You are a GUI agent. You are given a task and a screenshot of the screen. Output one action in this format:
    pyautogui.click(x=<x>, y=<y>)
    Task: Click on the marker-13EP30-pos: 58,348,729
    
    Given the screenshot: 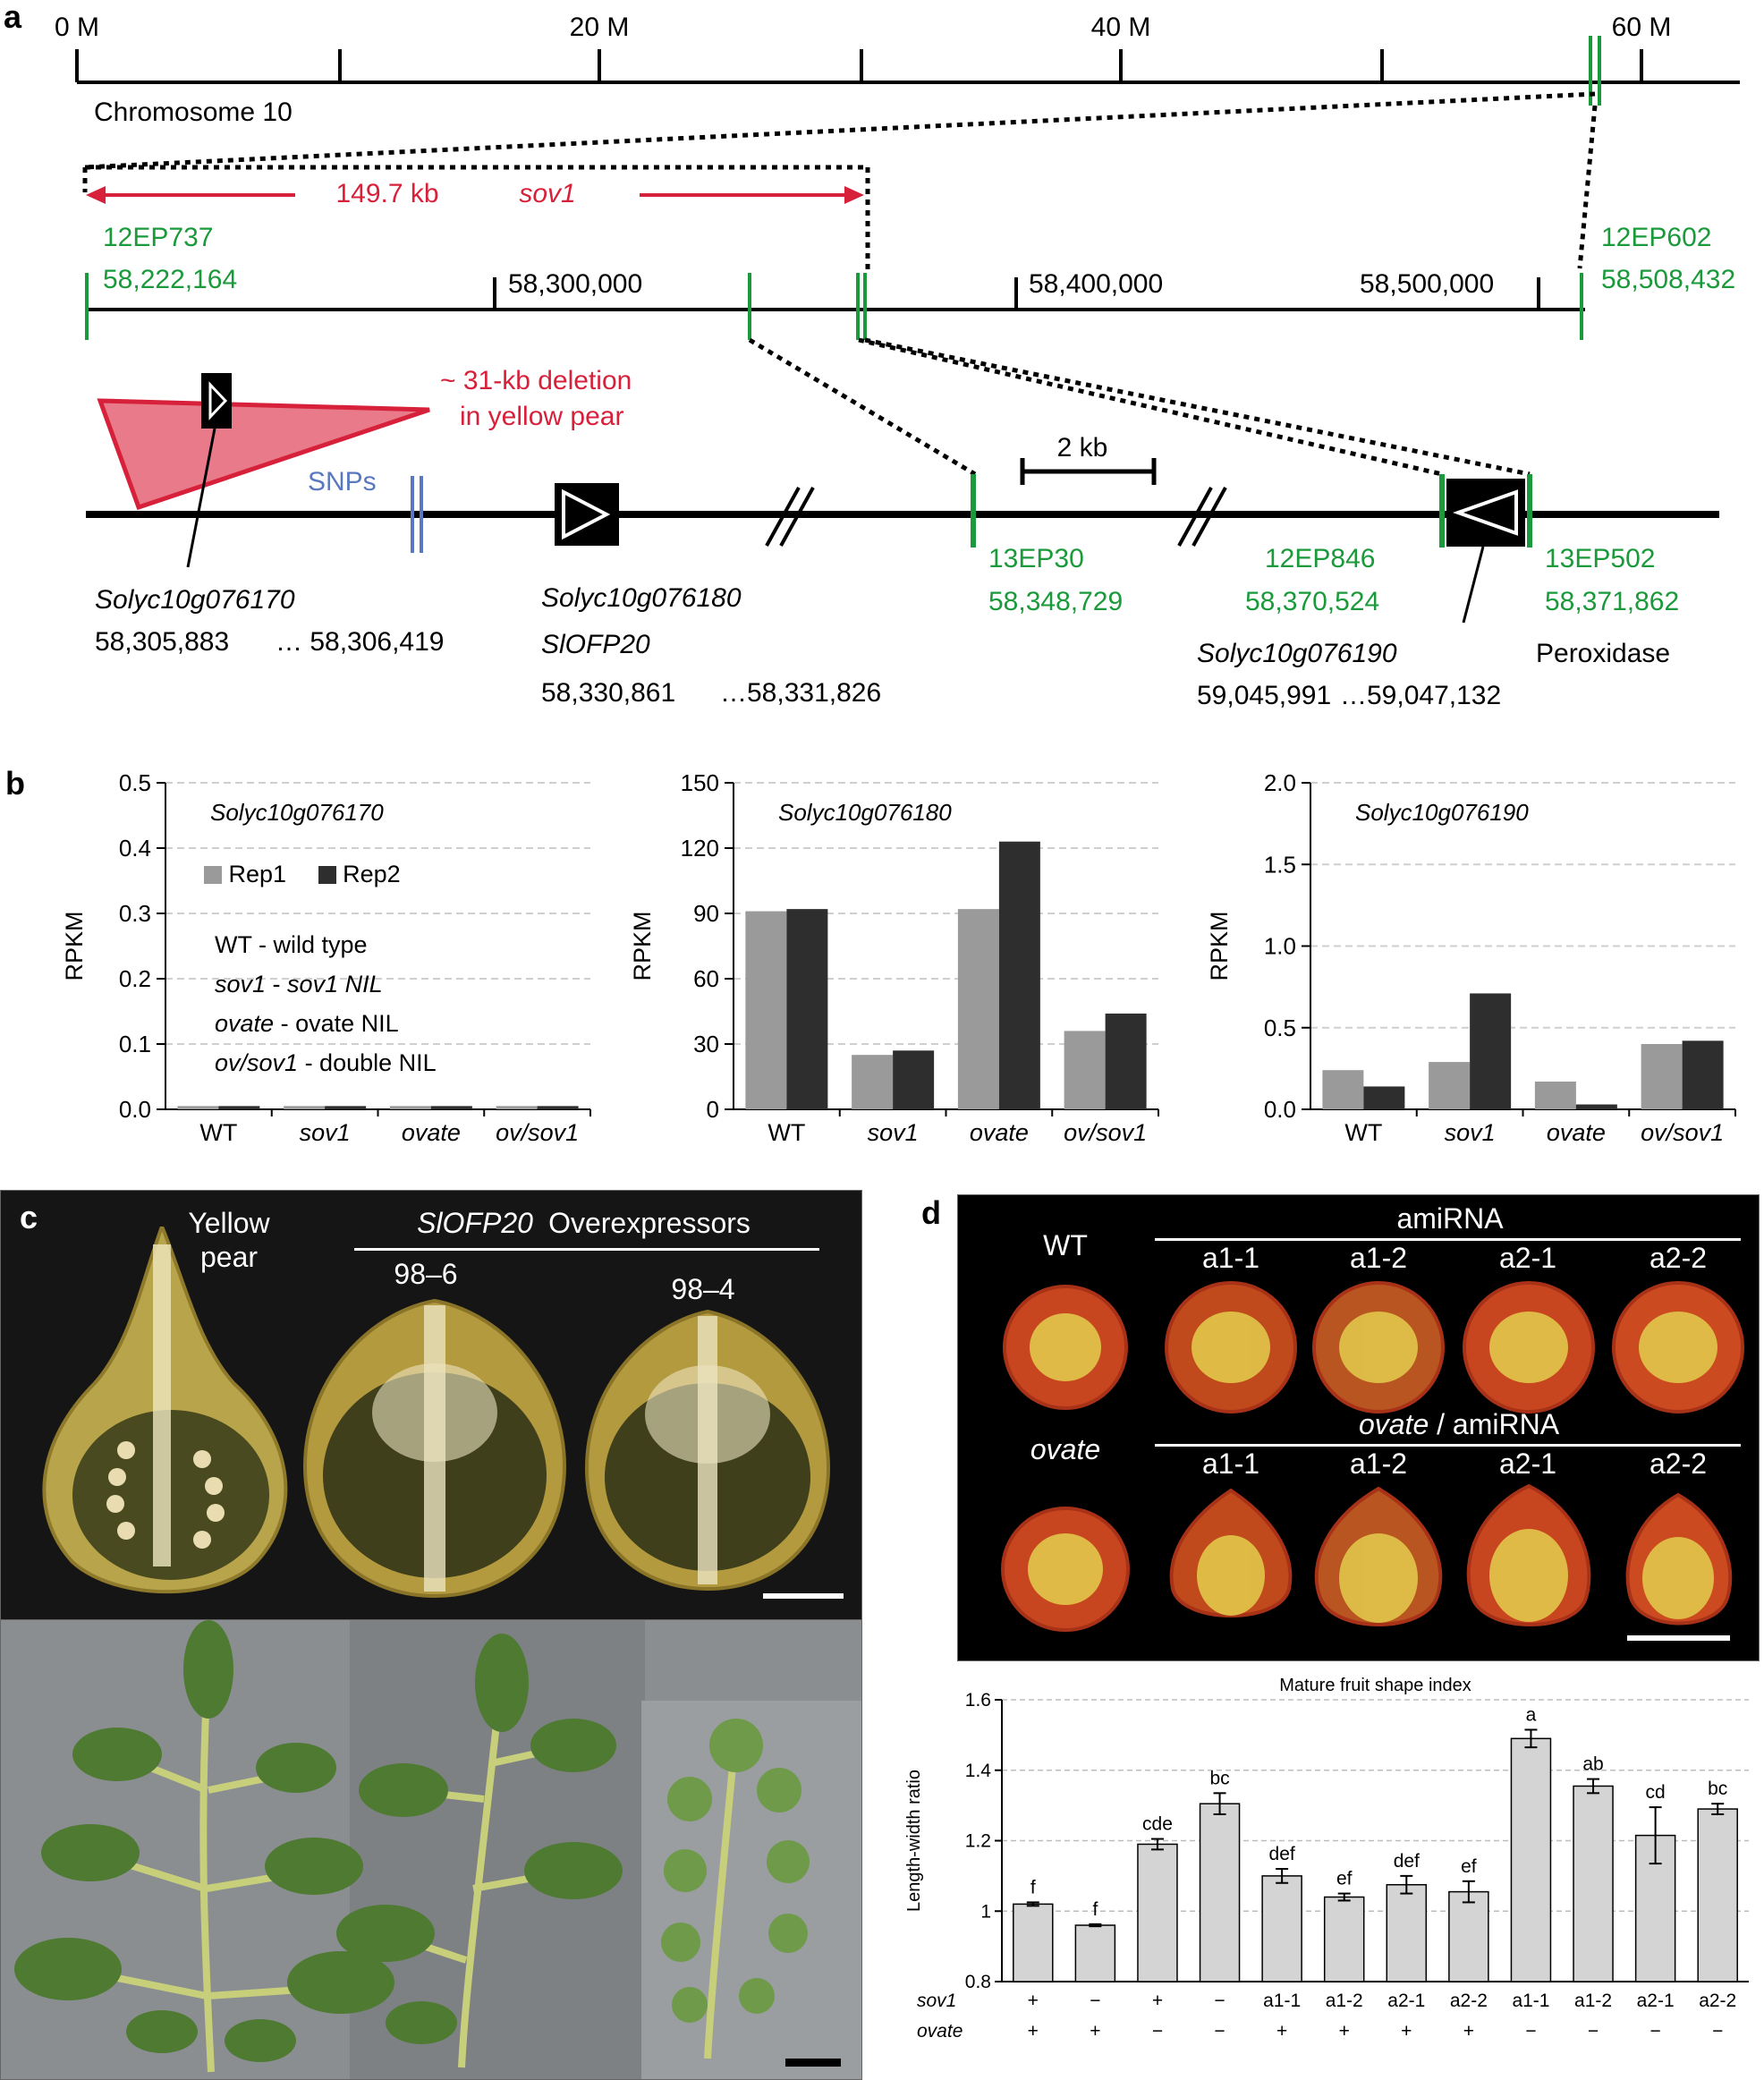 What is the action you would take?
    pyautogui.click(x=1055, y=601)
    